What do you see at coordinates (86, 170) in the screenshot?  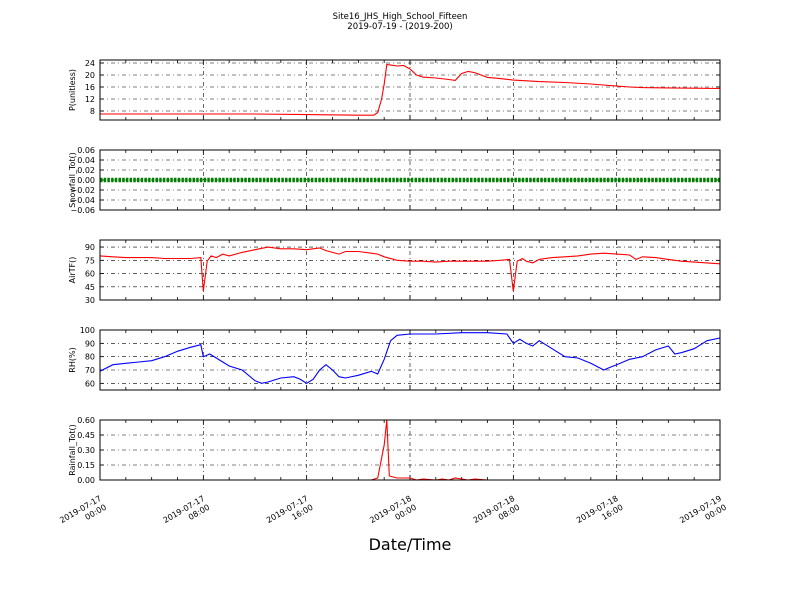 I see `y-tick-label: 0.02` at bounding box center [86, 170].